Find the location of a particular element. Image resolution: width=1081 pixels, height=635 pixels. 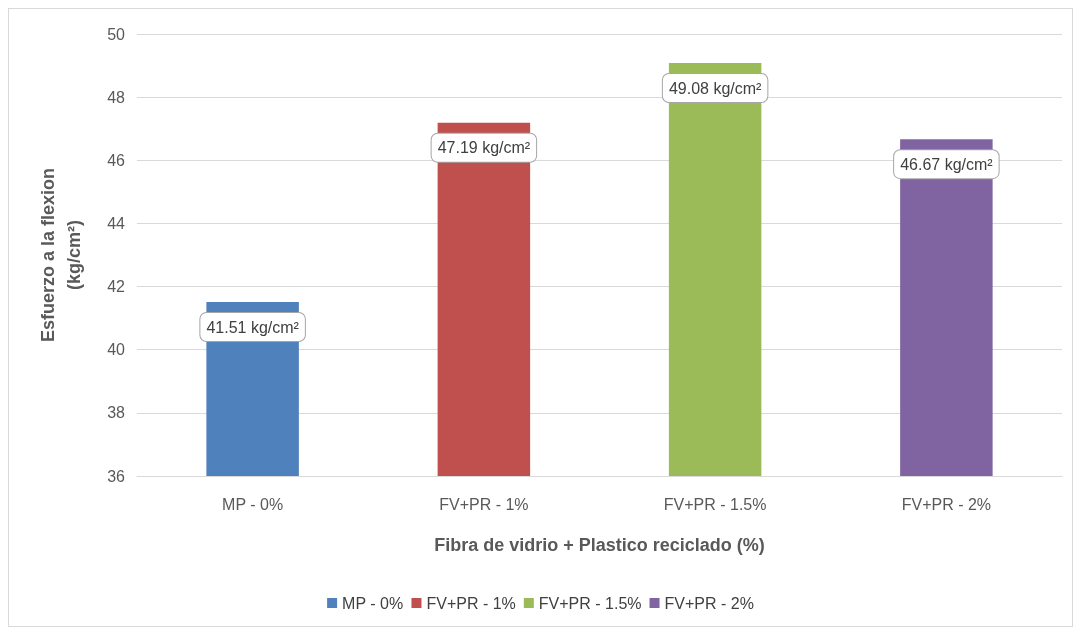

data-label: 49.08 kg/cm² is located at coordinates (715, 88).